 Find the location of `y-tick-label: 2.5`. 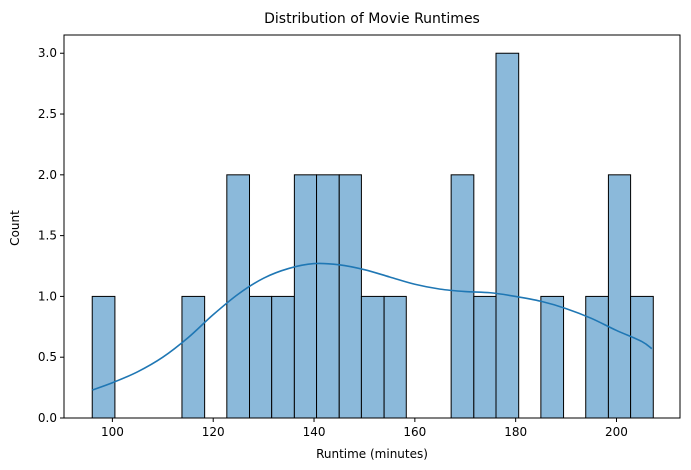

y-tick-label: 2.5 is located at coordinates (47, 114).